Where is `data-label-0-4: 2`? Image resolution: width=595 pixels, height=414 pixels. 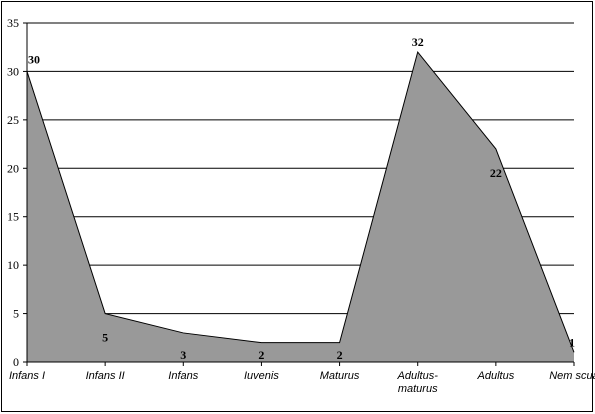 data-label-0-4: 2 is located at coordinates (340, 355).